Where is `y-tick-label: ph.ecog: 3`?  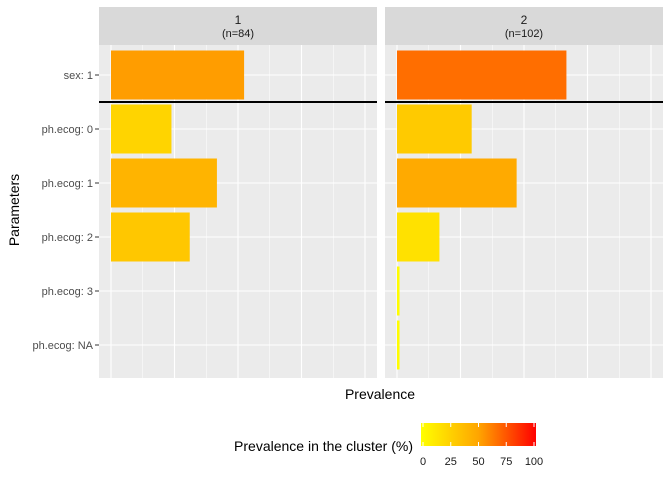 y-tick-label: ph.ecog: 3 is located at coordinates (67, 292).